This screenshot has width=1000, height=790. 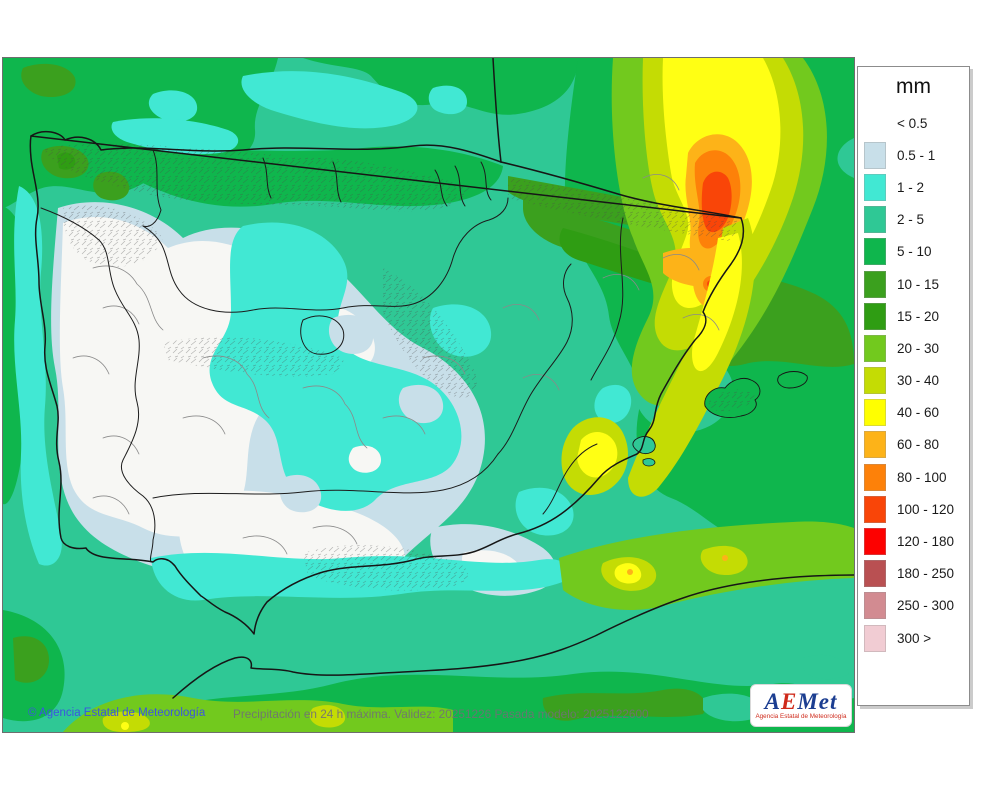 I want to click on aemet-logo-subtitle: Agencia Estatal de Meteorología, so click(x=801, y=716).